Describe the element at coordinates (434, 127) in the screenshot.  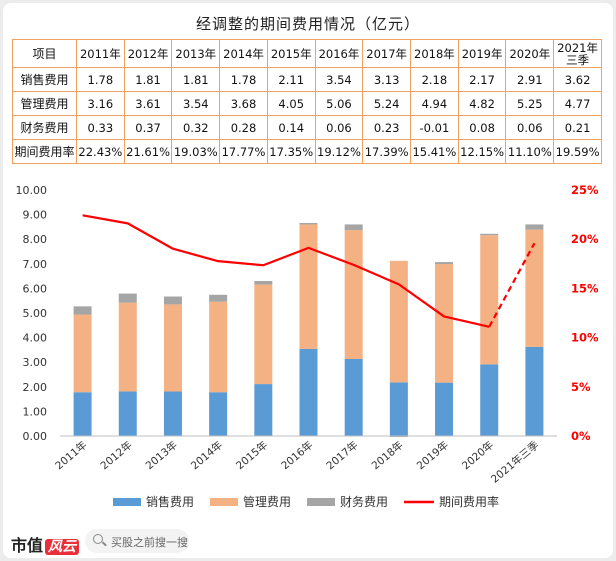
I see `table-cell: -0.01` at that location.